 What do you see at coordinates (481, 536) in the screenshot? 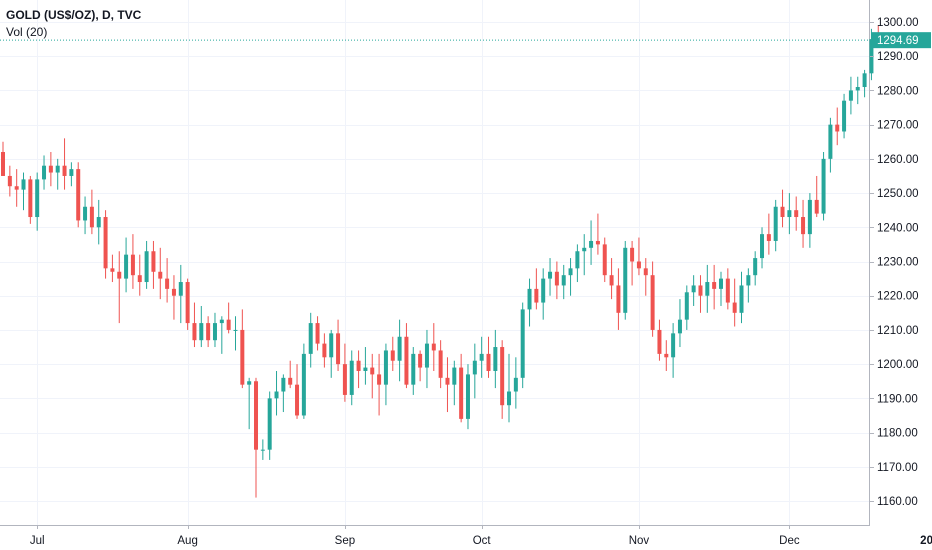
I see `time-axis: Jul Aug Sep Oct Nov Dec 2019` at bounding box center [481, 536].